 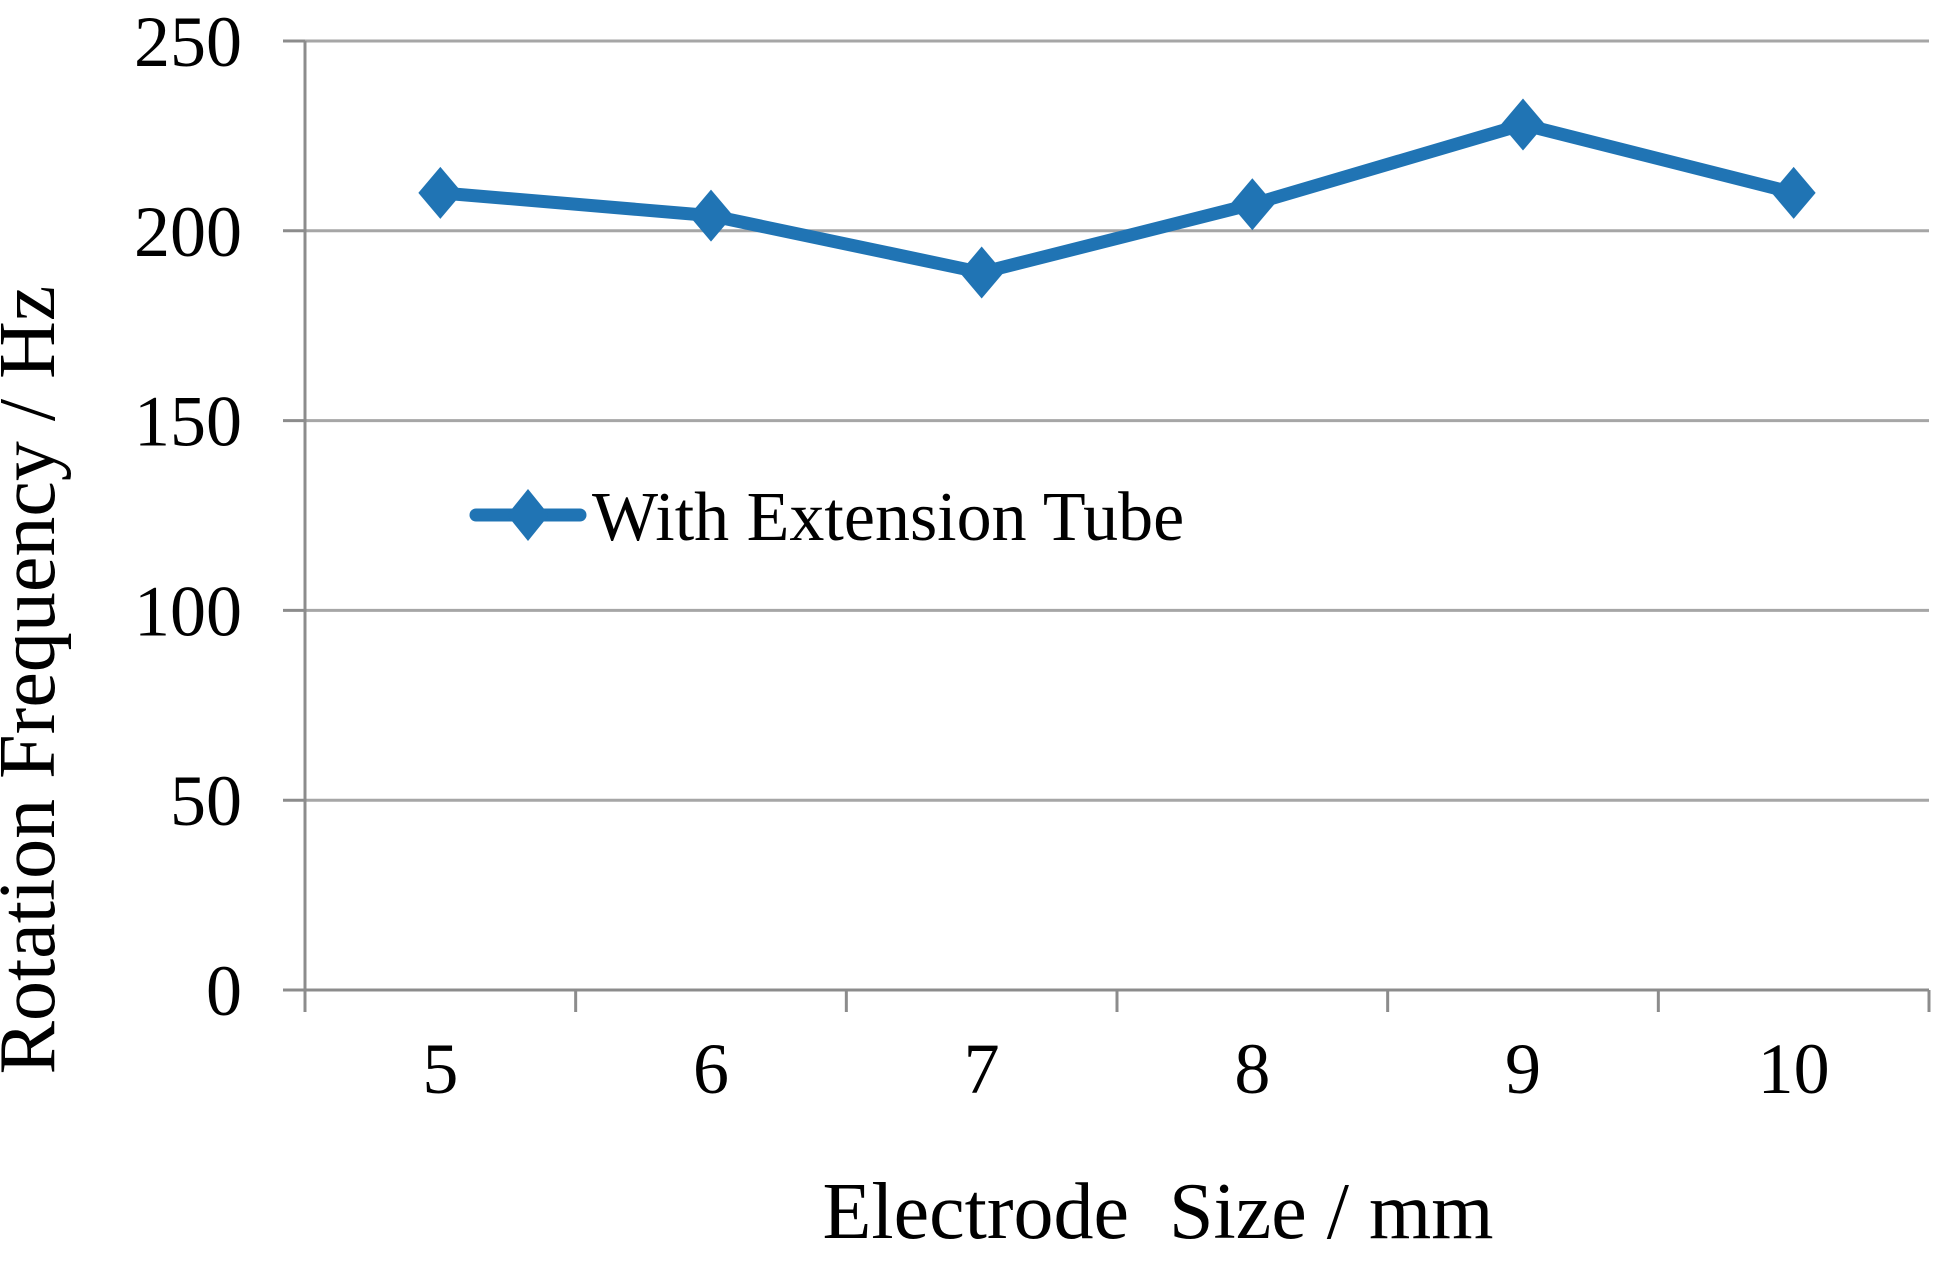 I want to click on x-tick-label: 8, so click(x=1252, y=1069).